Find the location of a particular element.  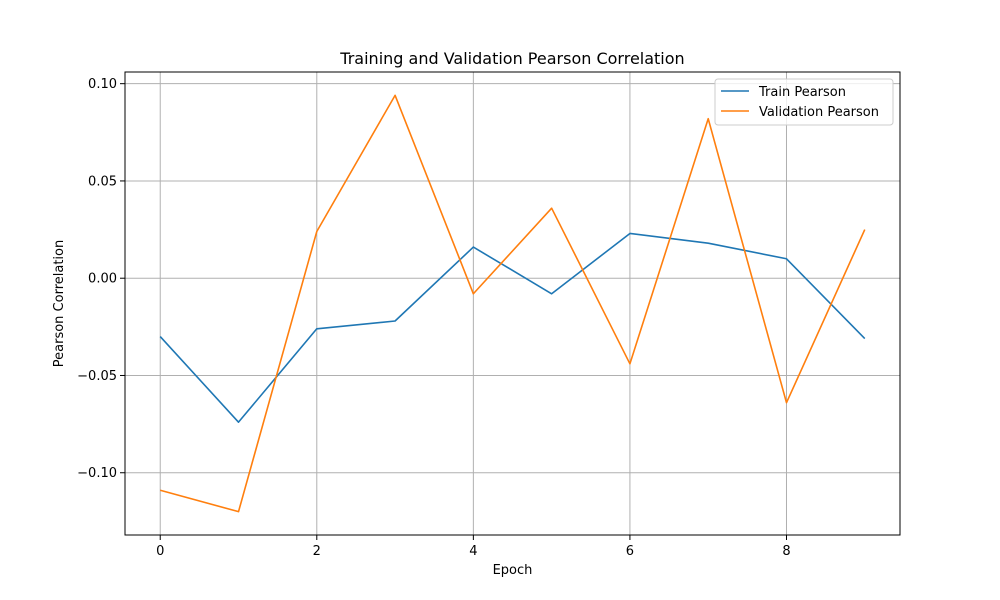

y-tick-label: −0.10 is located at coordinates (97, 473).